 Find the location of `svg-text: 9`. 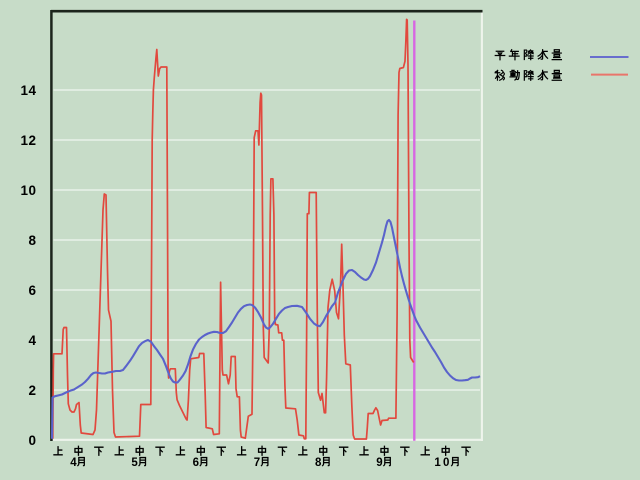

svg-text: 9 is located at coordinates (379, 463).